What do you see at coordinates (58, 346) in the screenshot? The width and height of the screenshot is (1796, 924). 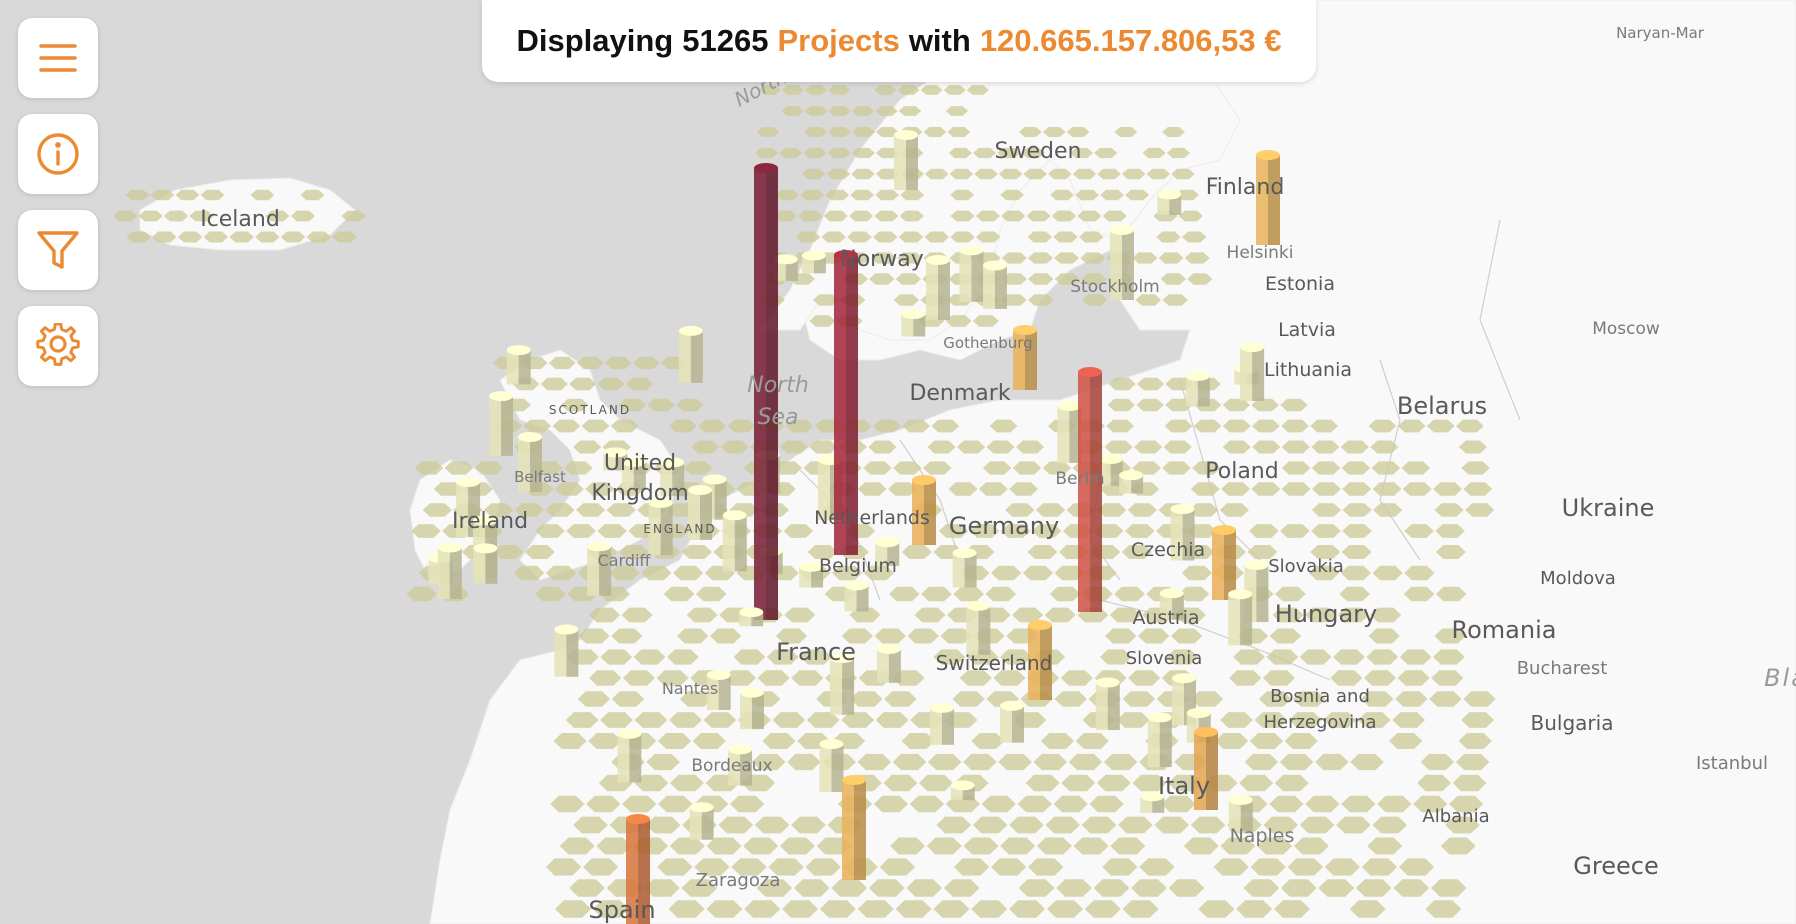 I see `settings-button` at bounding box center [58, 346].